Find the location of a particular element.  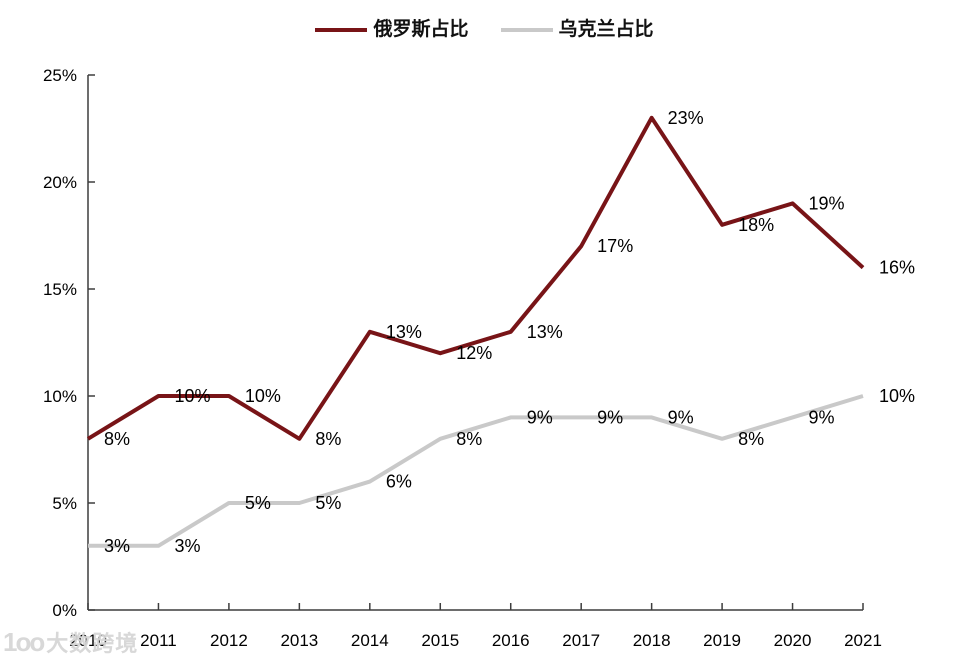

y-tick-label: 20% is located at coordinates (60, 182).